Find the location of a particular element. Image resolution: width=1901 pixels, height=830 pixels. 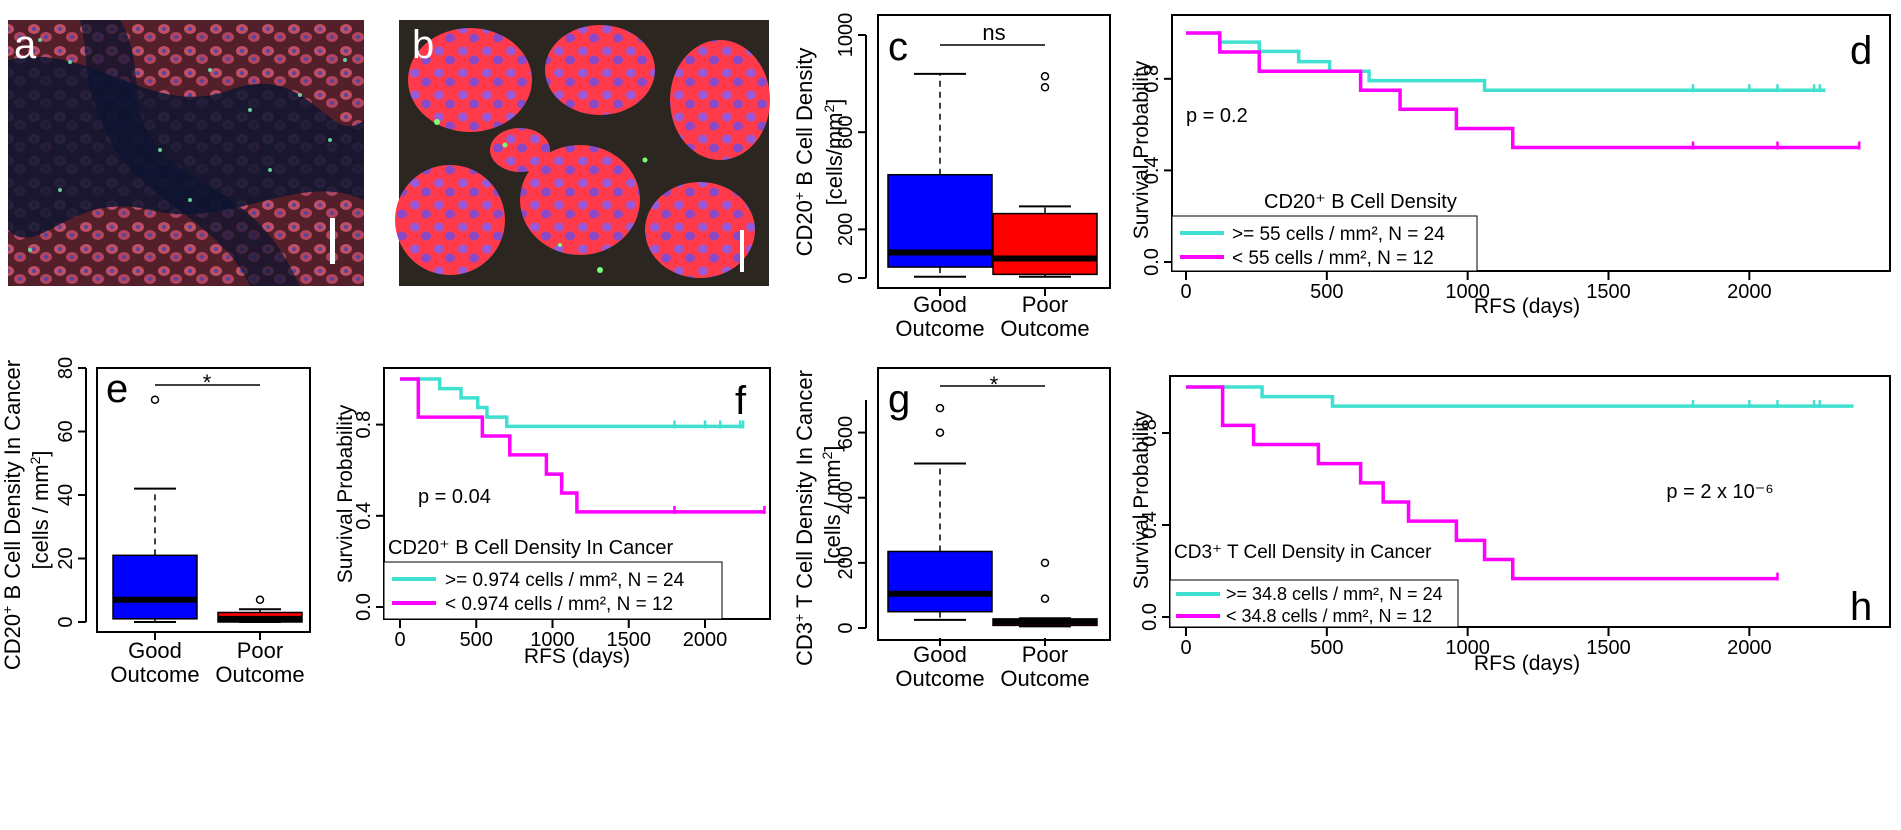

panel-f-xtick-label: 500 is located at coordinates (476, 640).